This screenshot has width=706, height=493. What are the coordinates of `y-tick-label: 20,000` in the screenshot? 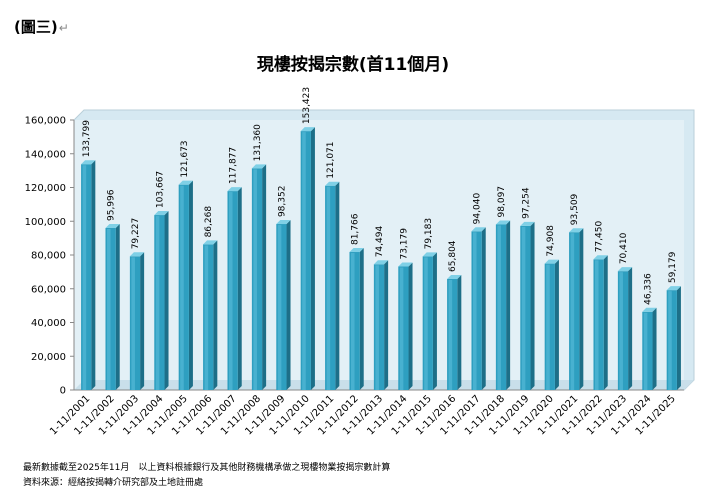 It's located at (48, 357).